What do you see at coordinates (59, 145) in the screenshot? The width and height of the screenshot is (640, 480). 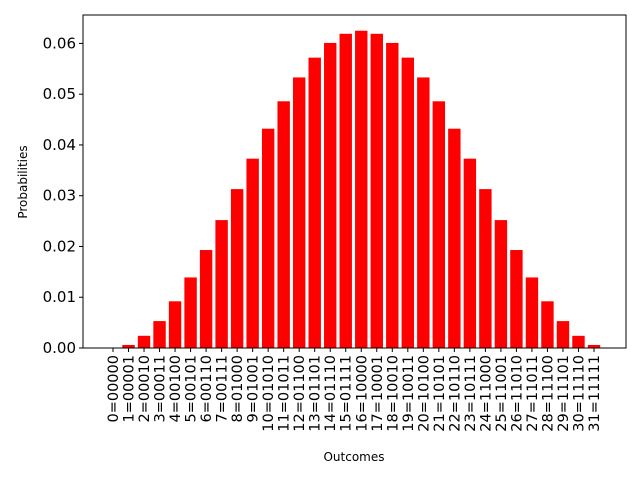 I see `y-tick-label: 0.04` at bounding box center [59, 145].